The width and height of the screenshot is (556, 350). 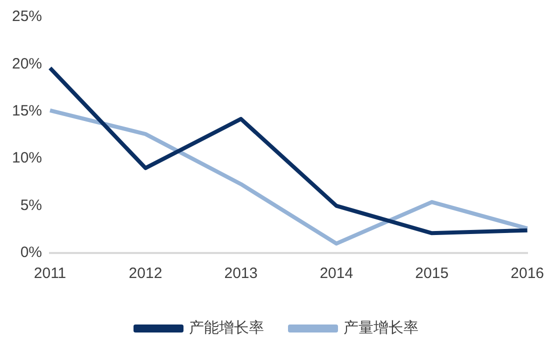 I want to click on y-tick-label: 20%, so click(x=27, y=63).